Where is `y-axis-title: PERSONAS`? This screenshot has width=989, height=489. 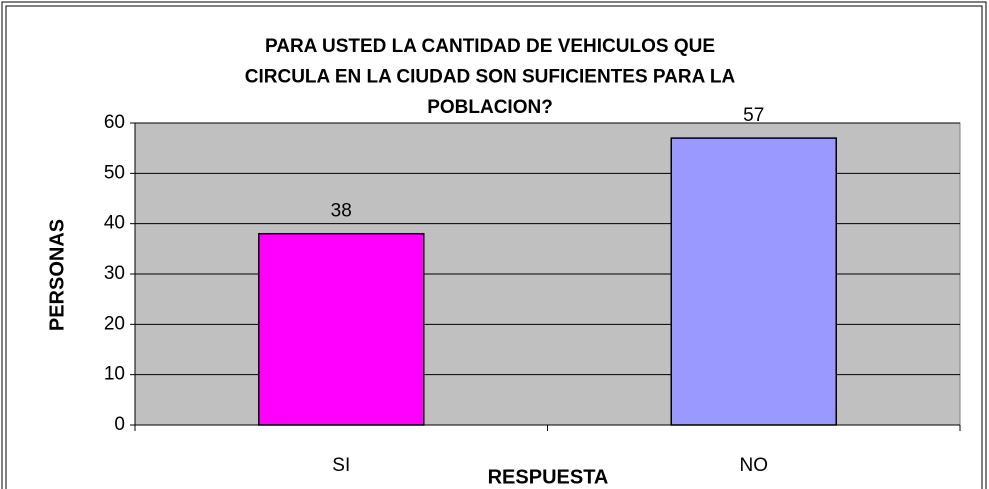
y-axis-title: PERSONAS is located at coordinates (57, 275).